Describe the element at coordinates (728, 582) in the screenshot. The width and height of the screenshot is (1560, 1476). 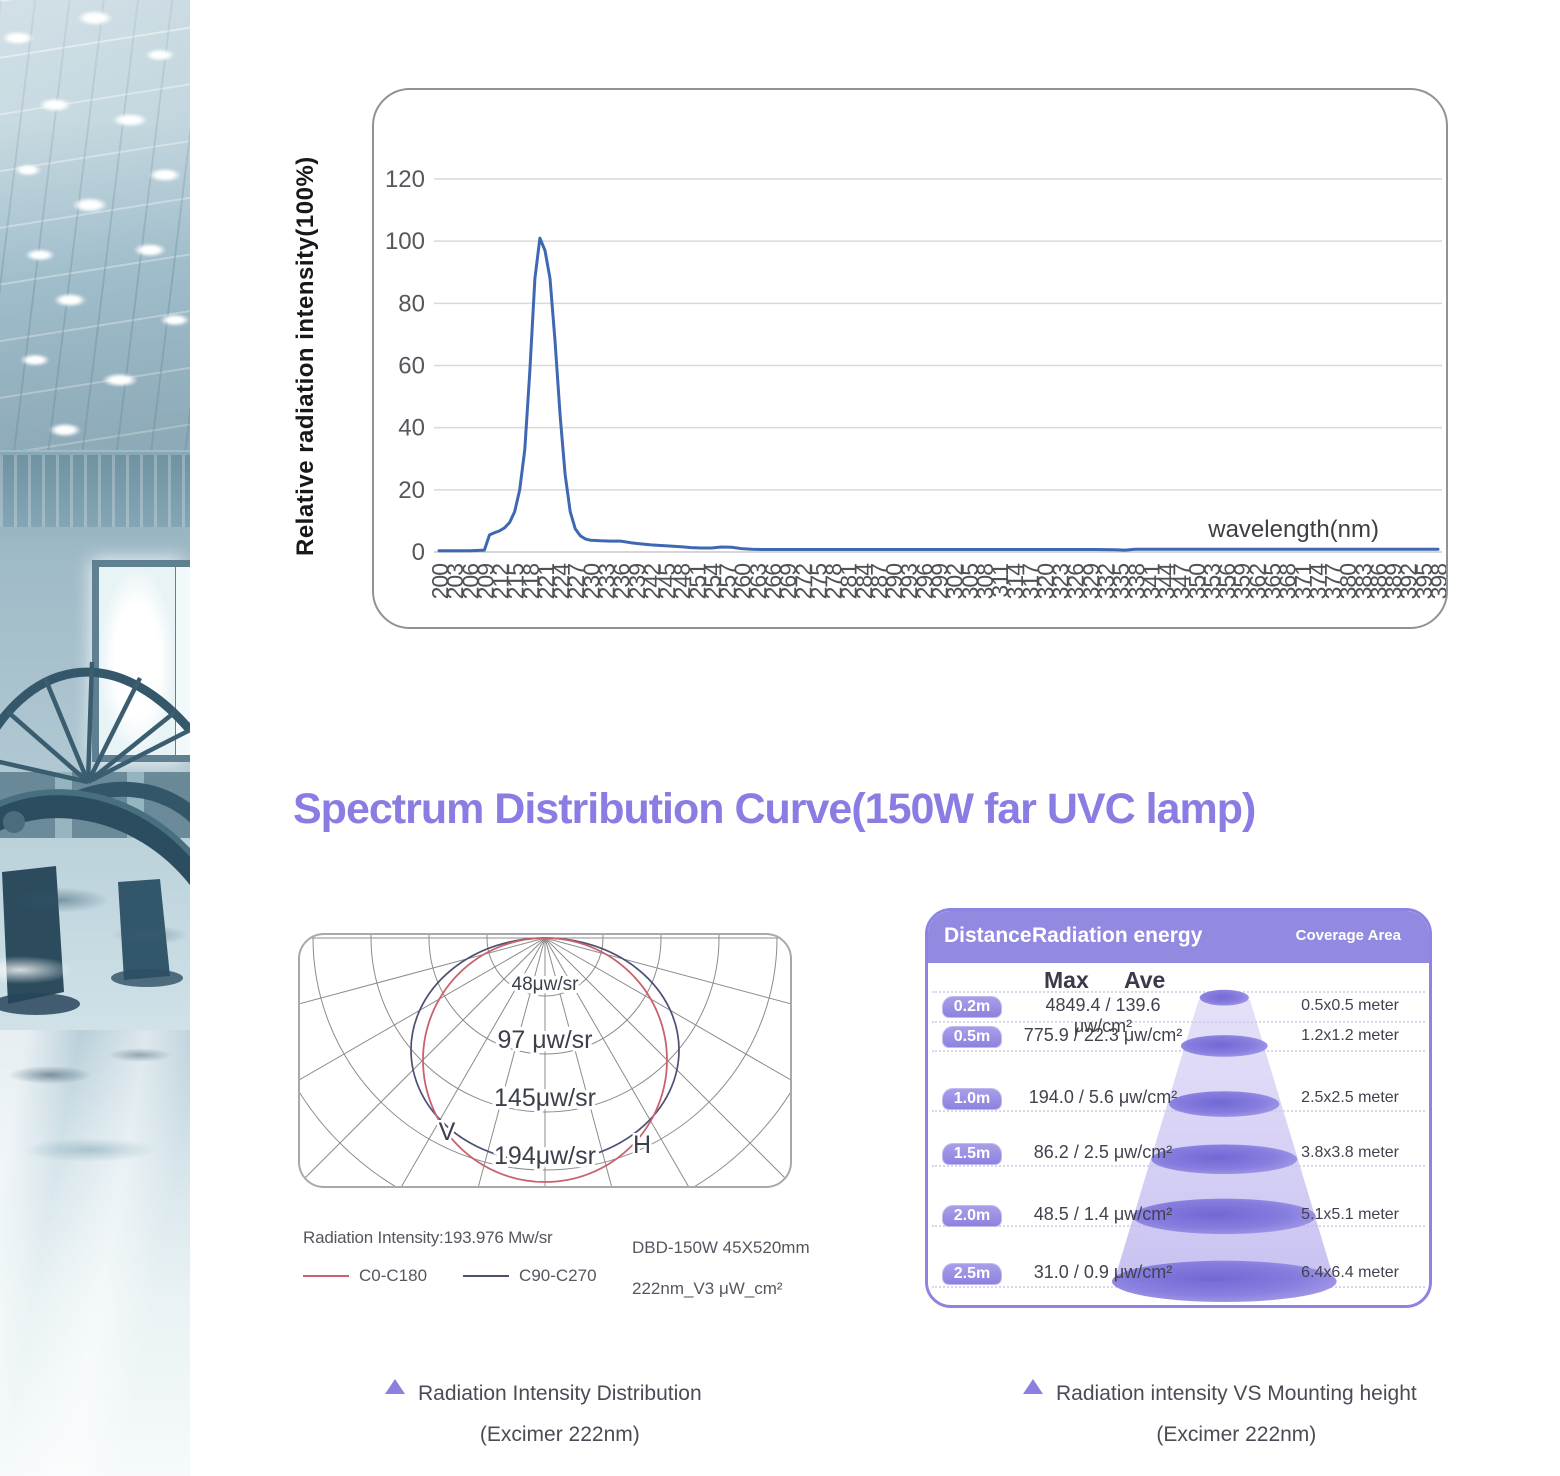
I see `x-tick-label: 257` at that location.